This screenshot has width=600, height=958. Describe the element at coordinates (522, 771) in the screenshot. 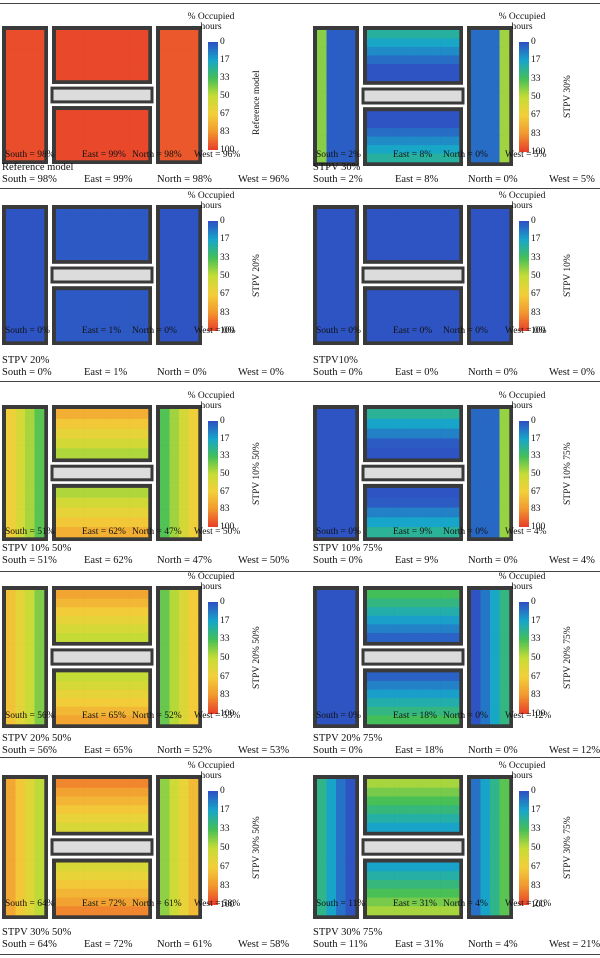

I see `legend-title: % Occupied hours` at that location.